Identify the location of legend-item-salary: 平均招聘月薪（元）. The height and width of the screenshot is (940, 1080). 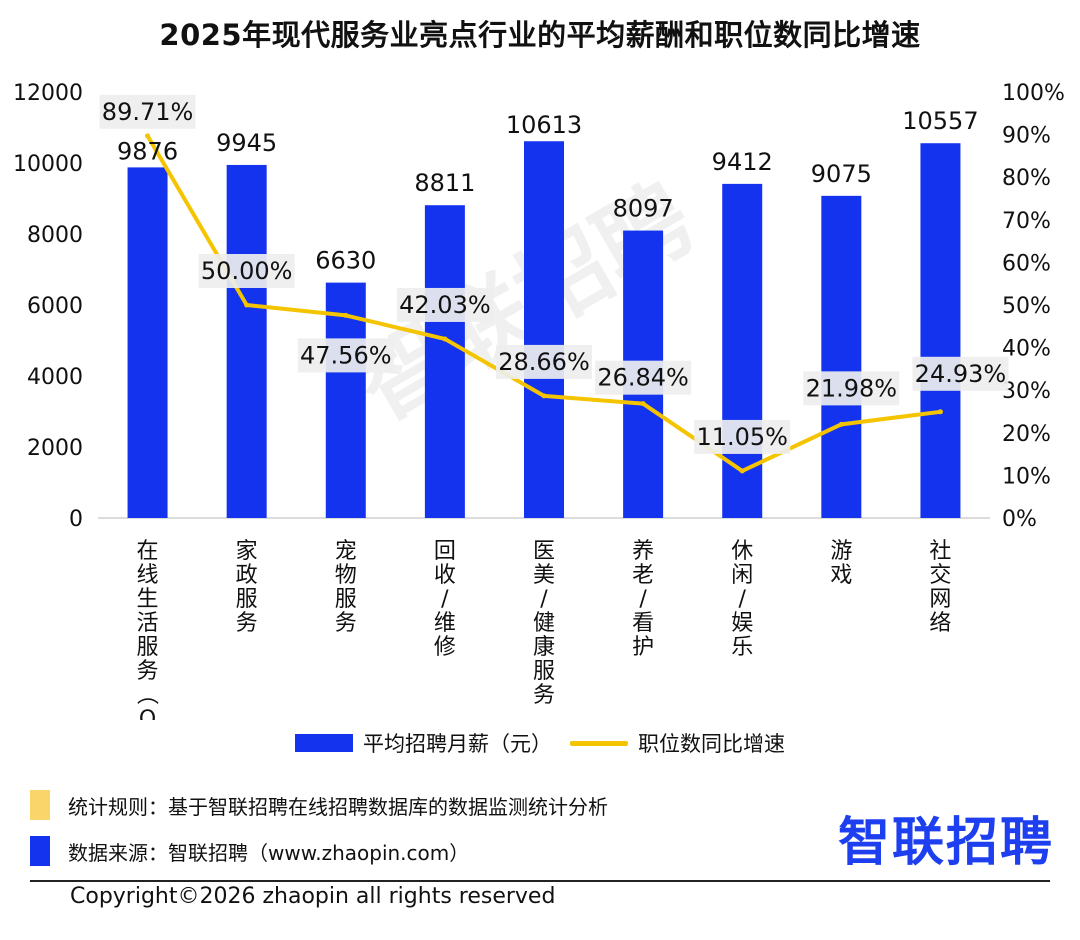
(423, 743).